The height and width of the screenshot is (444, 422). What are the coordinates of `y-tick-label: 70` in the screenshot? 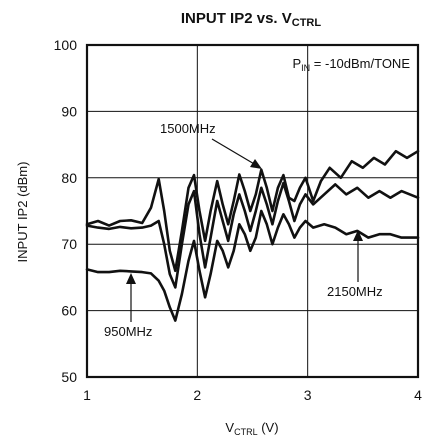 It's located at (69, 244).